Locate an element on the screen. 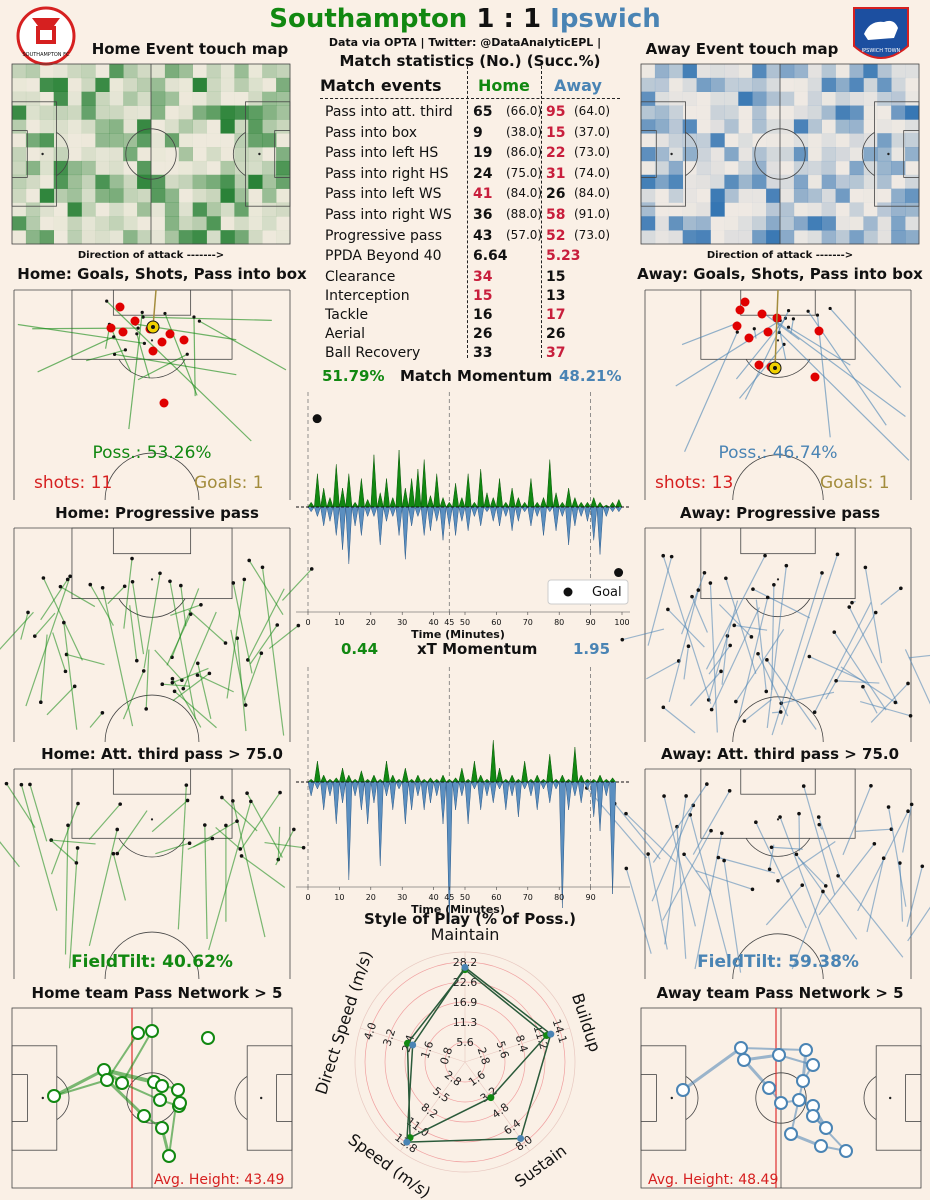 The height and width of the screenshot is (1200, 930). box-pass is located at coordinates (206, 318).